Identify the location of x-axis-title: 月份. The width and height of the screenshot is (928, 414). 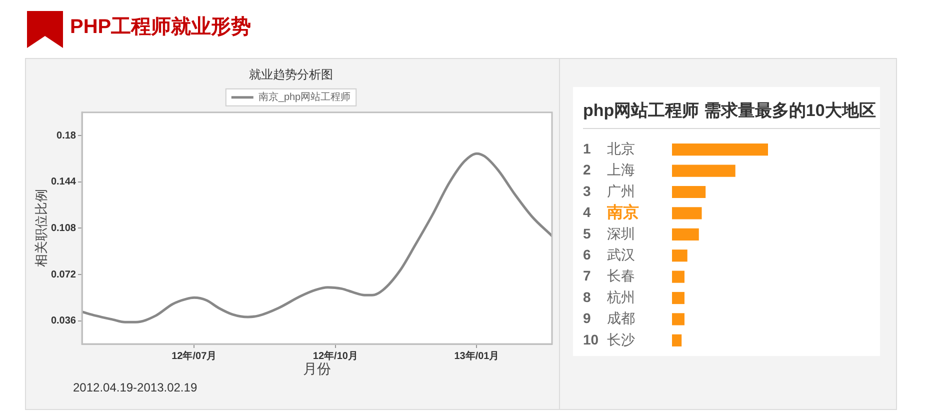
(317, 368).